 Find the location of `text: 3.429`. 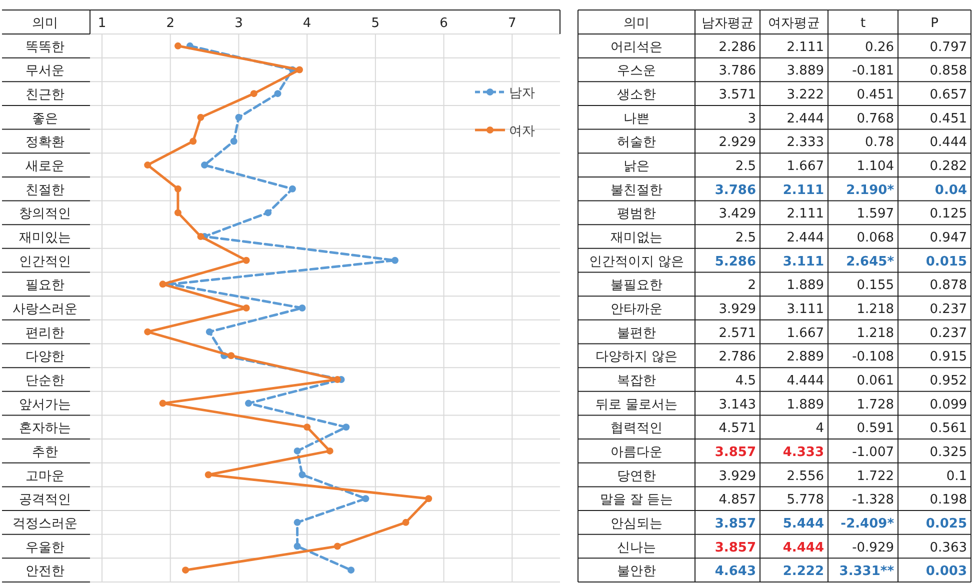

text: 3.429 is located at coordinates (737, 214).